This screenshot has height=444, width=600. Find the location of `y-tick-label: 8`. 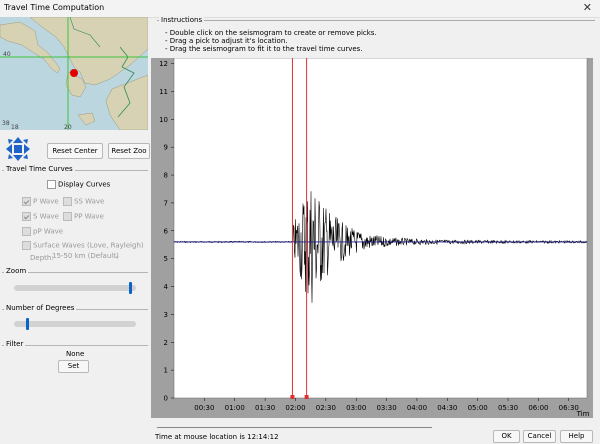

y-tick-label: 8 is located at coordinates (166, 176).